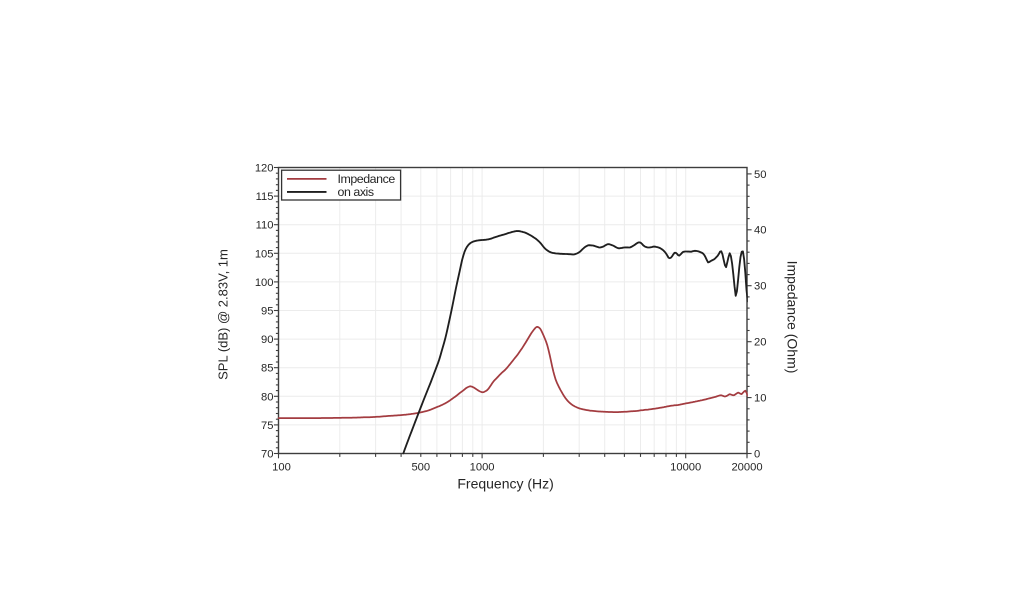  What do you see at coordinates (760, 287) in the screenshot?
I see `svg-text: 30` at bounding box center [760, 287].